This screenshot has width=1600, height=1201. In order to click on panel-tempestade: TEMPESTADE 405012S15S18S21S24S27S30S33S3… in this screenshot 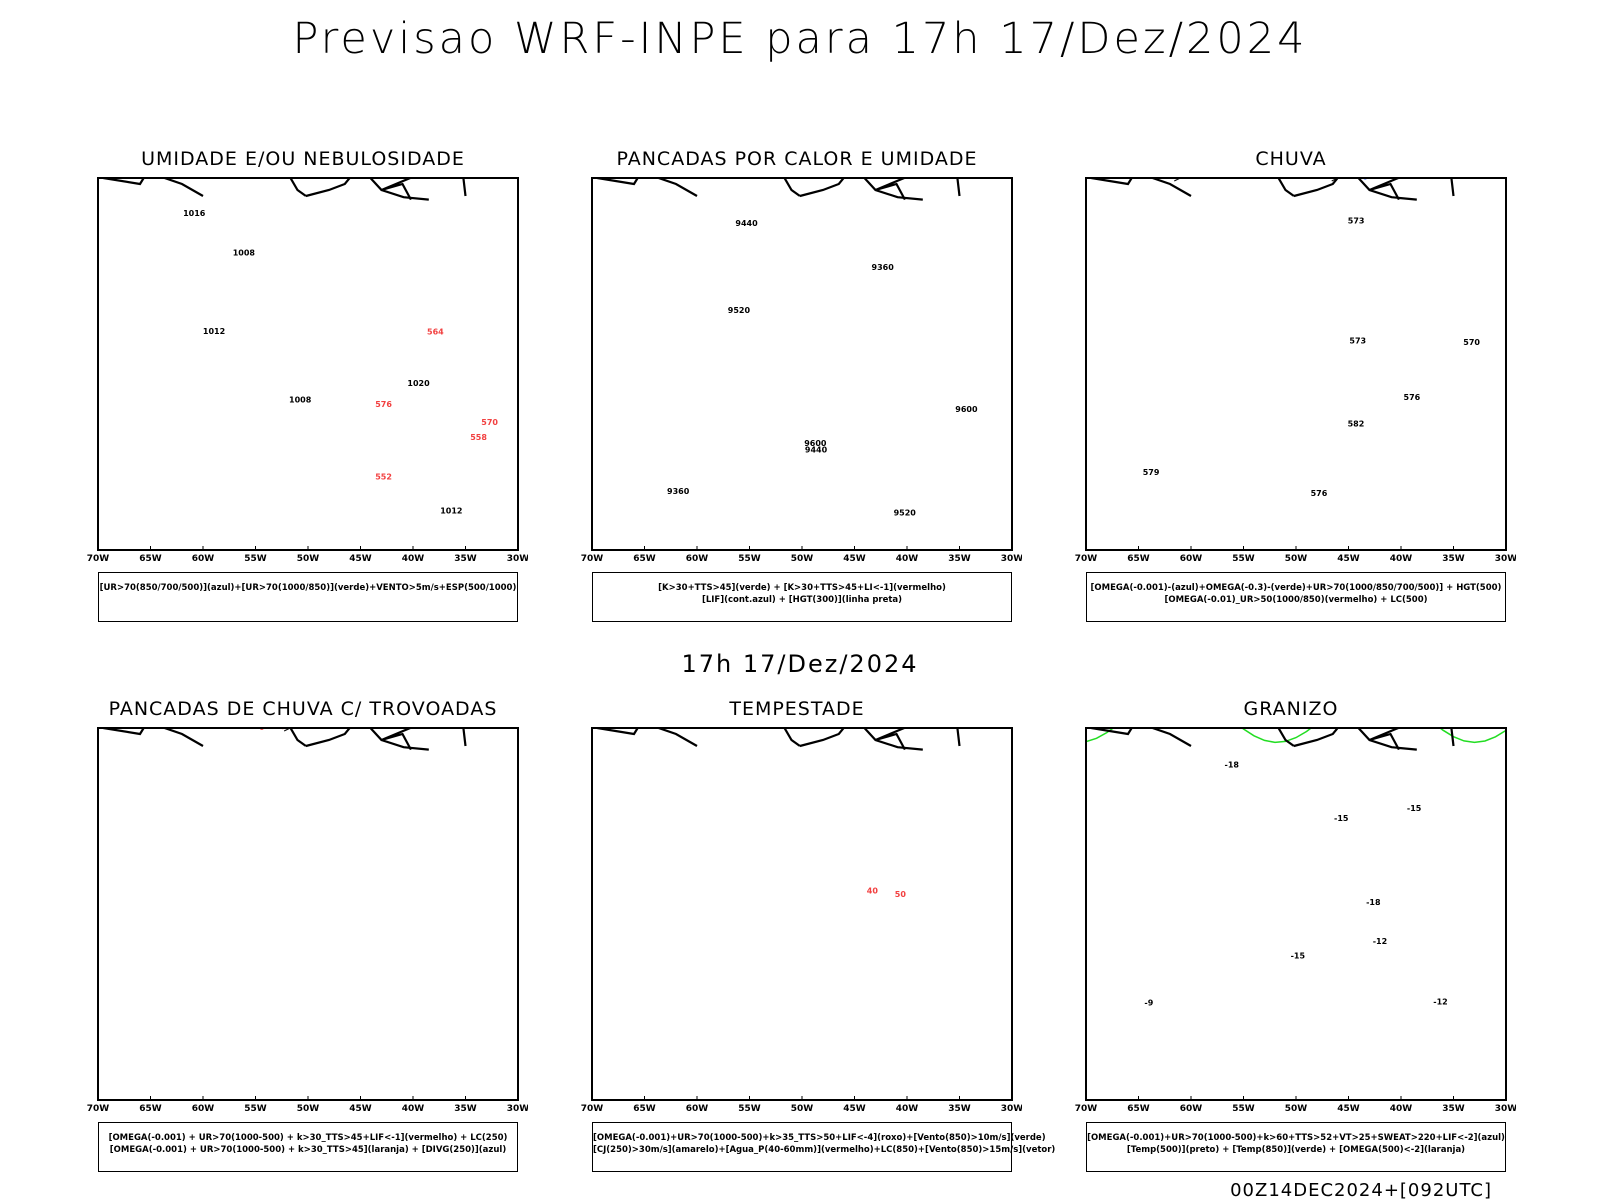, I will do `click(814, 936)`.